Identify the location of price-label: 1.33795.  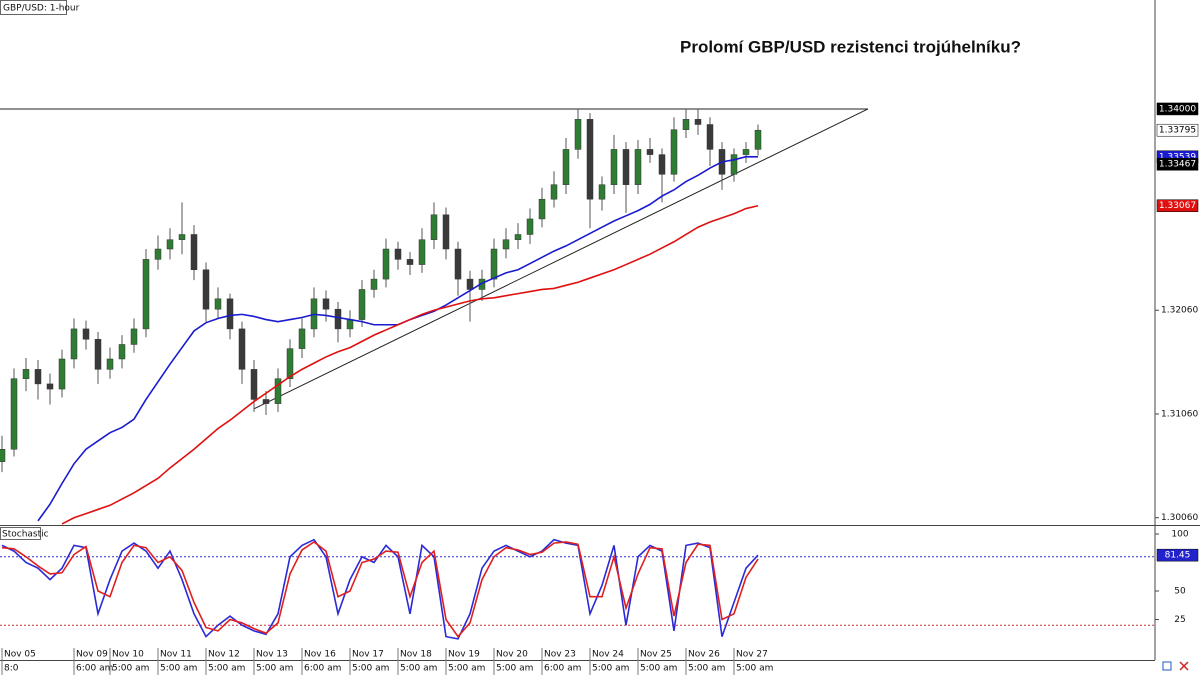
(1177, 131).